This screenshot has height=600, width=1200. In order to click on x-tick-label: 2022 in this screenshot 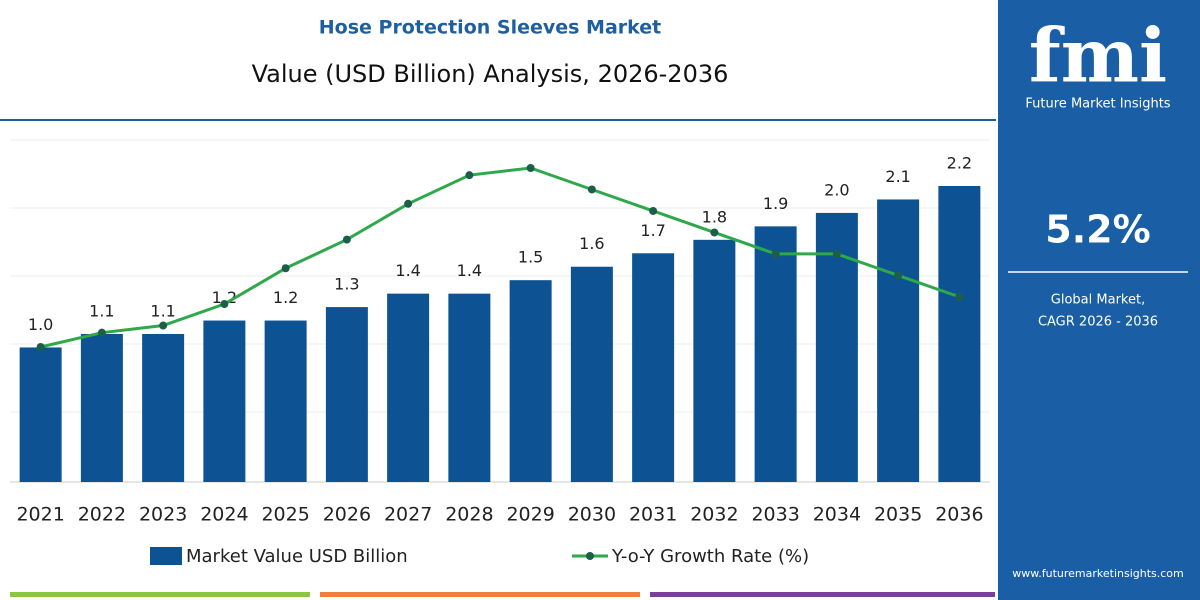, I will do `click(102, 515)`.